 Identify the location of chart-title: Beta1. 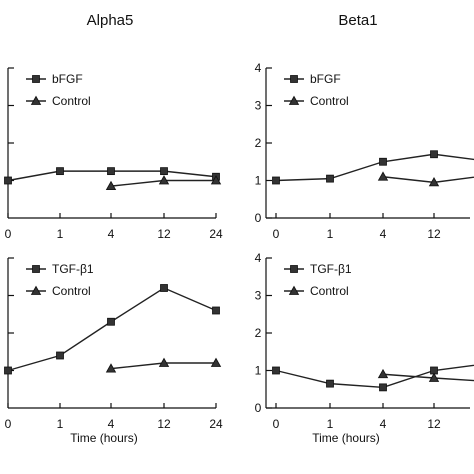
(357, 20).